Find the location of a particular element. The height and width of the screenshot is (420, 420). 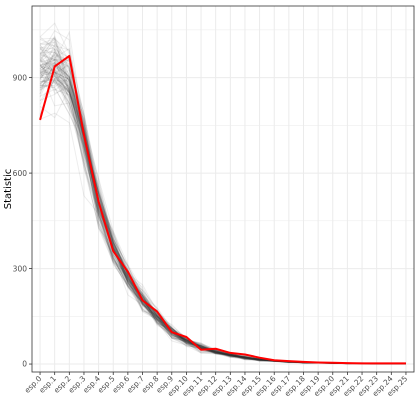

y-axis-title: Statistic is located at coordinates (8, 189).